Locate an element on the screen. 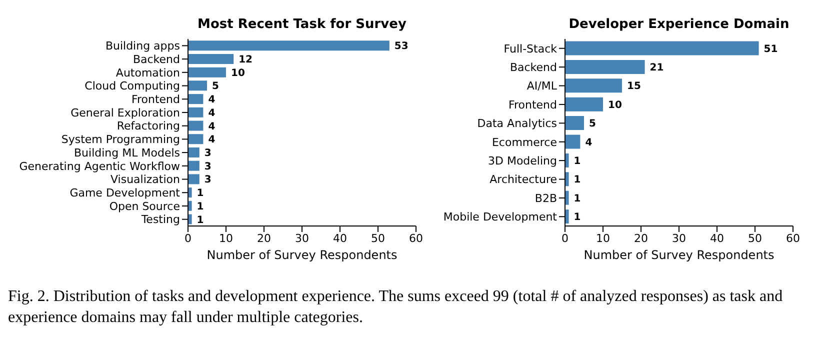 The height and width of the screenshot is (348, 816). caption: Fig. 2. Distribution of tasks and development experience. The sums exceed 99 (total # of analyzed responses) as task and experience domains may fall under multiple categories. is located at coordinates (396, 307).